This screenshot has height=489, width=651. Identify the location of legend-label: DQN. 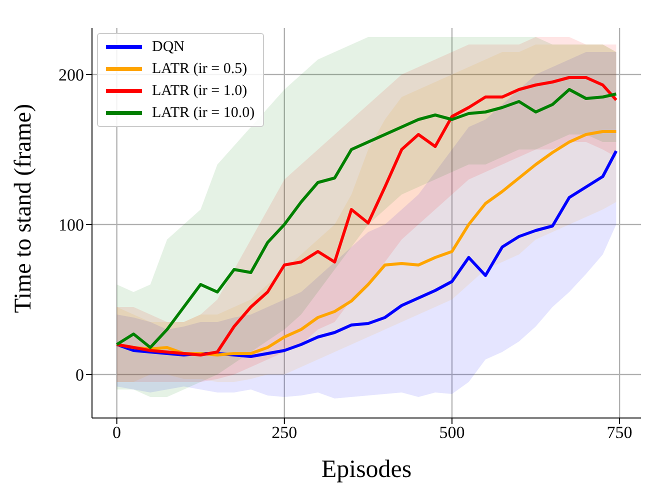
(168, 47).